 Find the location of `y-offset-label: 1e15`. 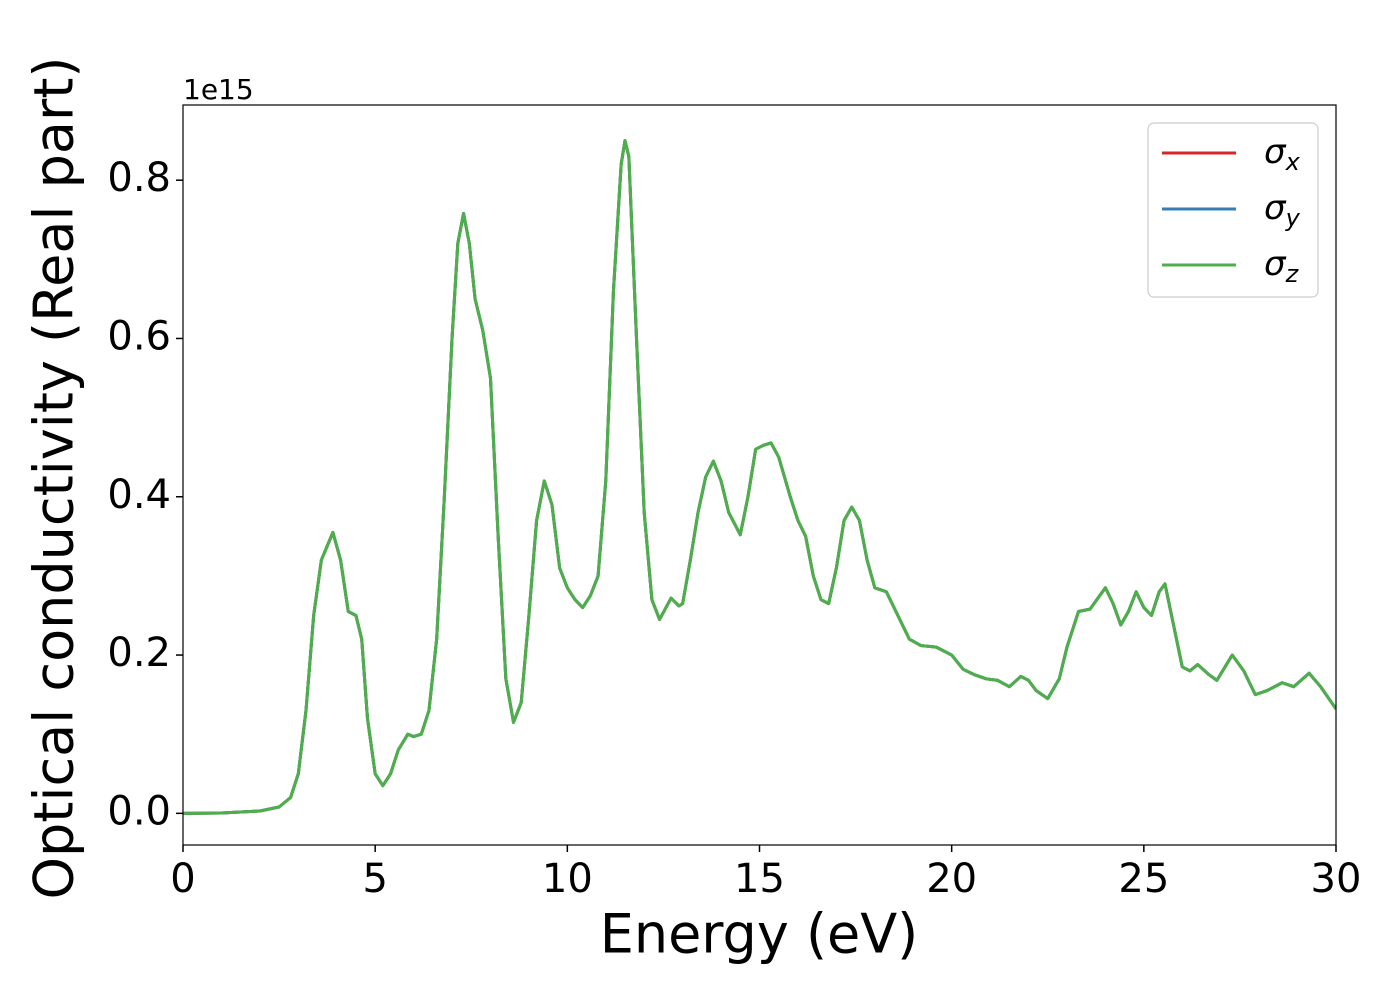

y-offset-label: 1e15 is located at coordinates (218, 89).